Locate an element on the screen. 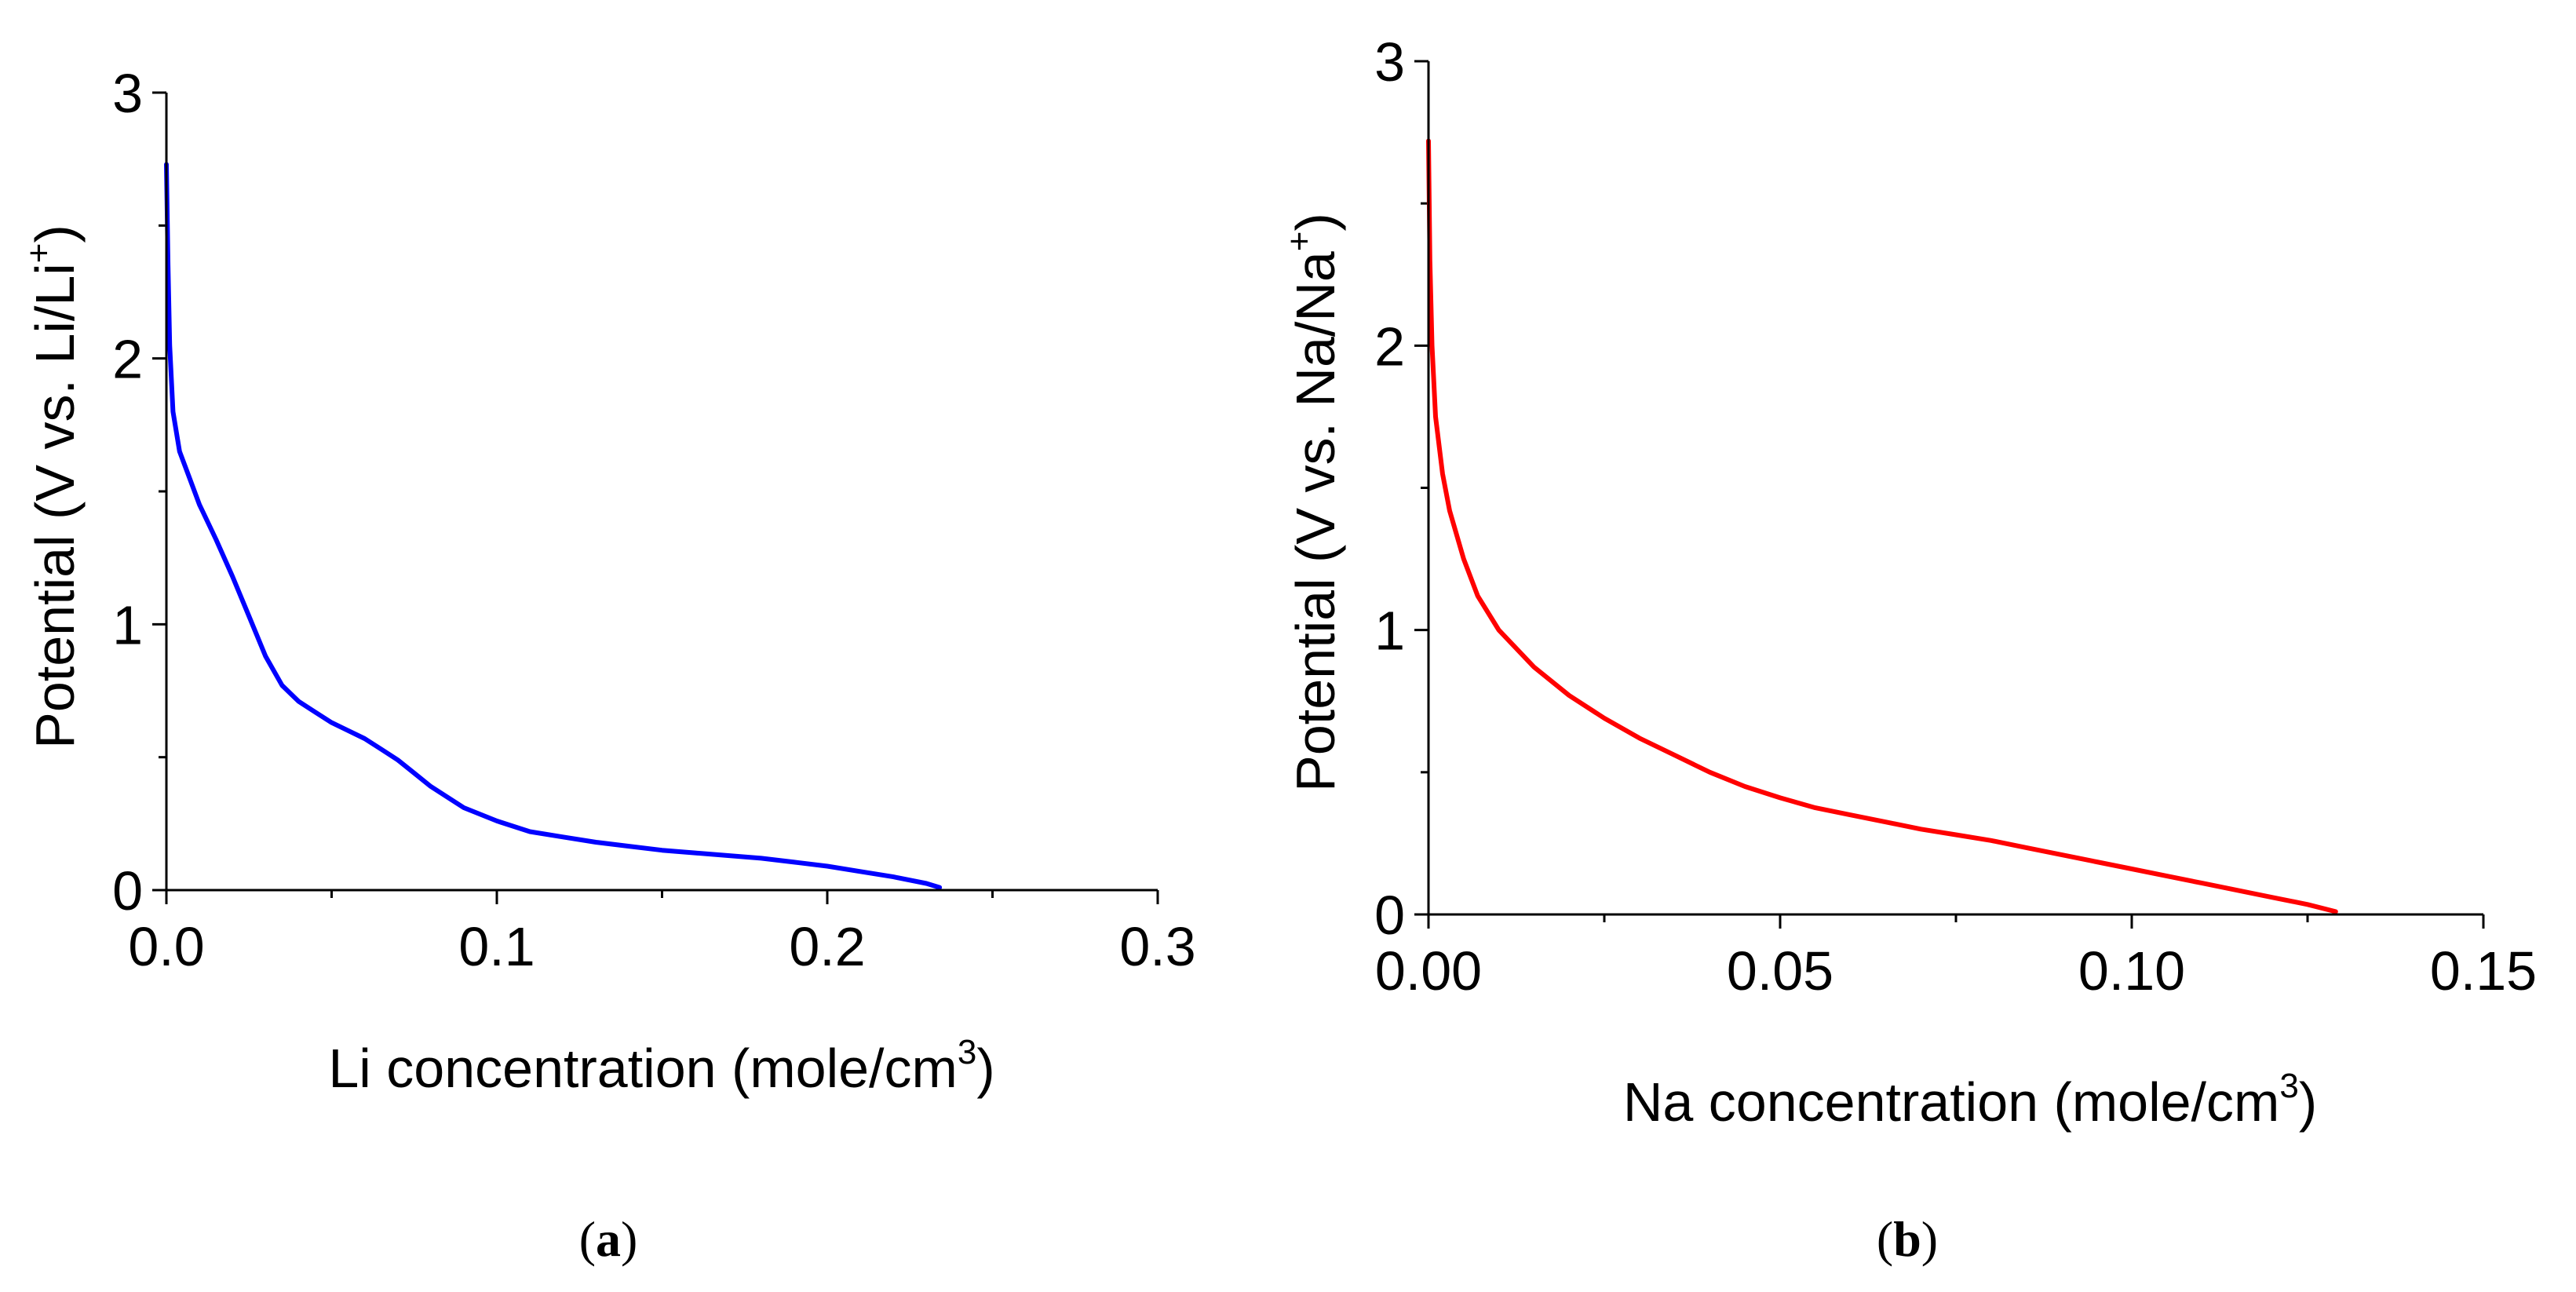  panel-b-x-axis-title: Na concentration (mole/cm3) is located at coordinates (1970, 1100).